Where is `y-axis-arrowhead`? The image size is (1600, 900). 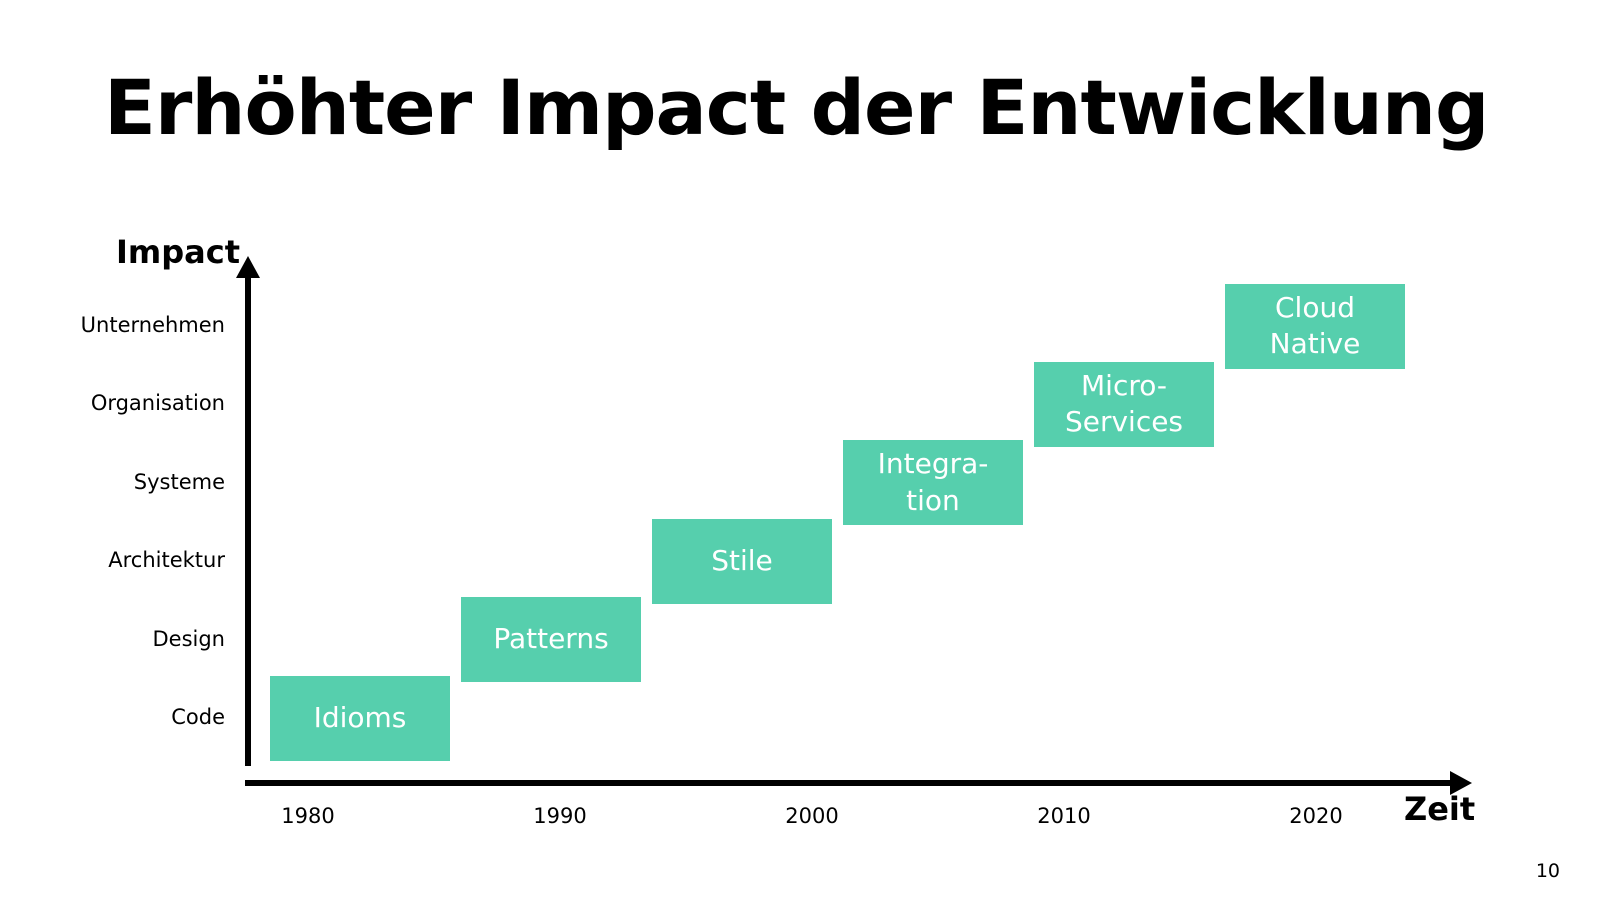 y-axis-arrowhead is located at coordinates (248, 267).